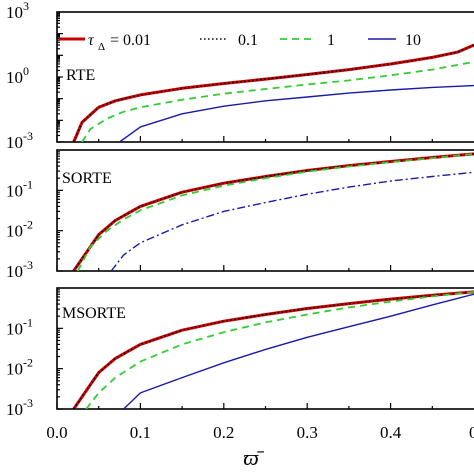 The width and height of the screenshot is (474, 474). What do you see at coordinates (91, 40) in the screenshot?
I see `legend-tau-symbol: τ` at bounding box center [91, 40].